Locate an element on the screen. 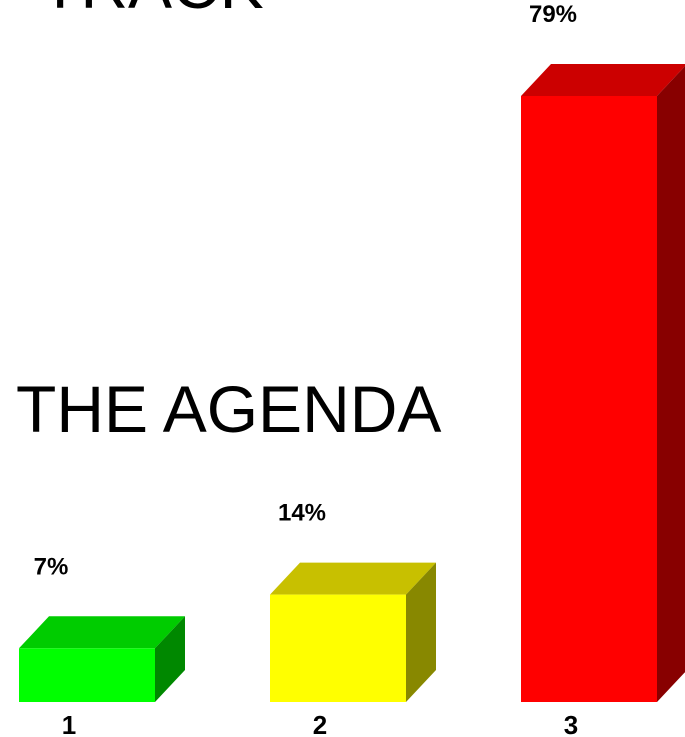  value-label-2: 14% is located at coordinates (302, 513).